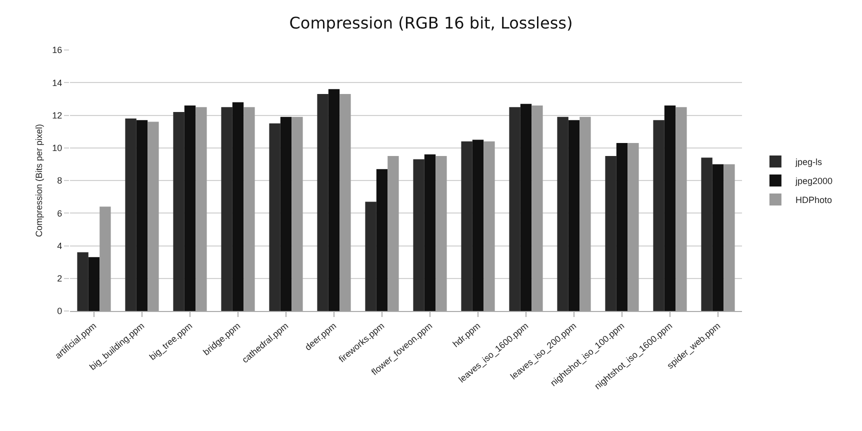  I want to click on y-tick-label: 8, so click(59, 181).